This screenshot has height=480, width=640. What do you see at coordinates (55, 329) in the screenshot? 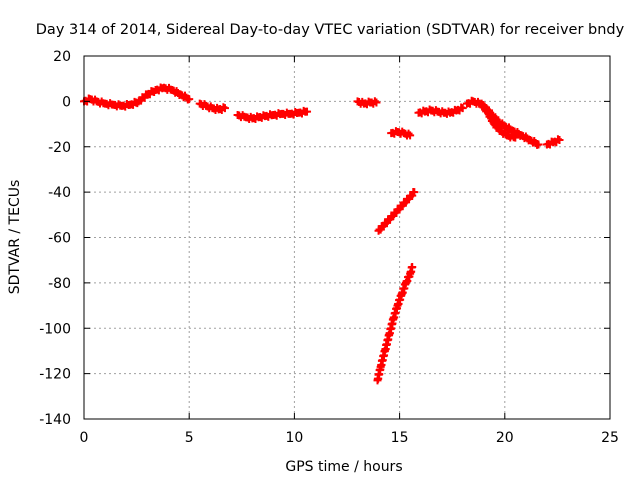
I see `y-tick-label: -100` at bounding box center [55, 329].